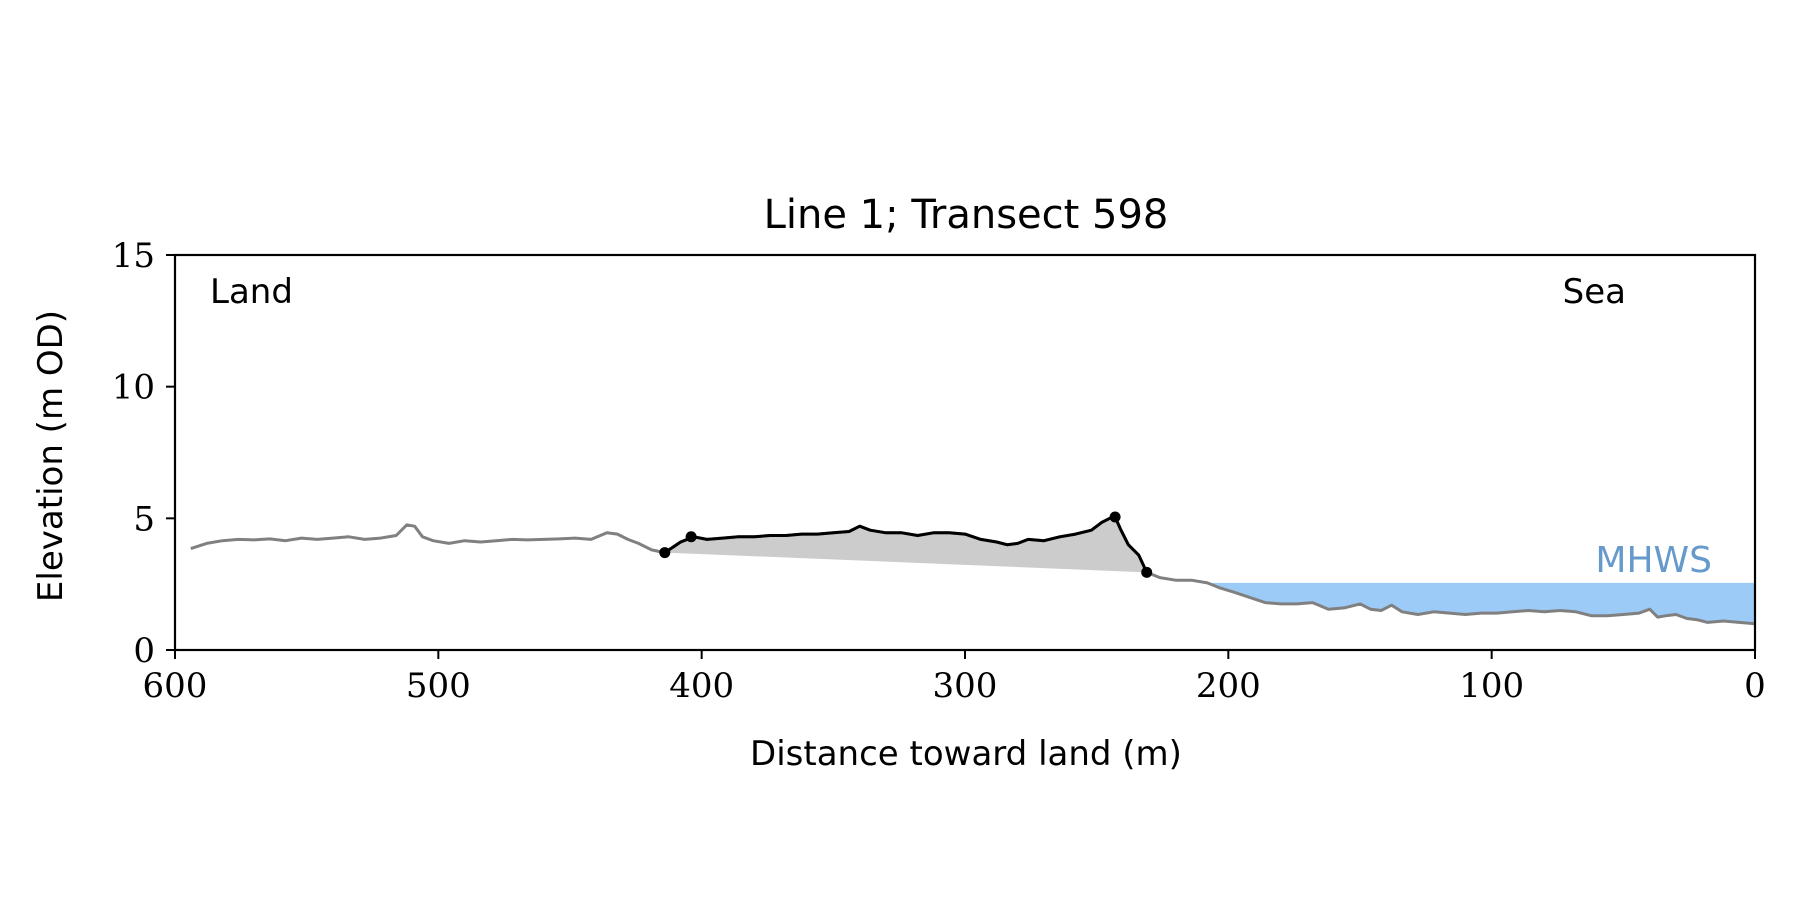  I want to click on line-layer, so click(973, 570).